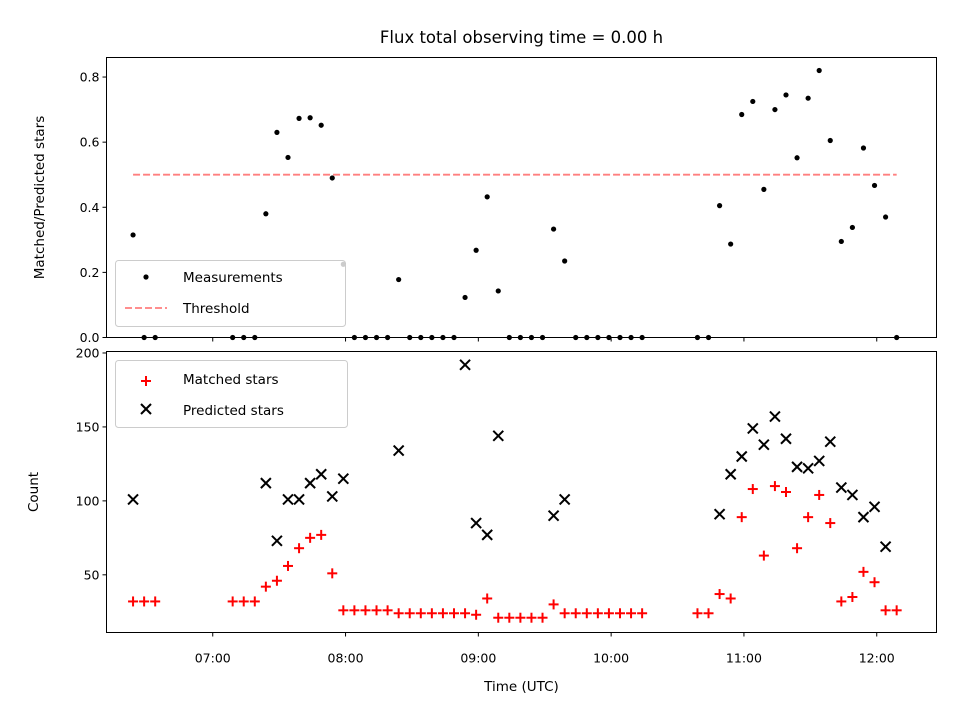  Describe the element at coordinates (216, 309) in the screenshot. I see `legend-threshold-label: Threshold` at that location.